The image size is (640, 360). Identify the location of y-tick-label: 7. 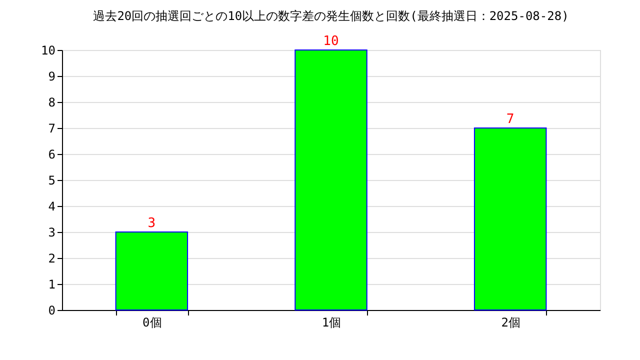
(52, 129).